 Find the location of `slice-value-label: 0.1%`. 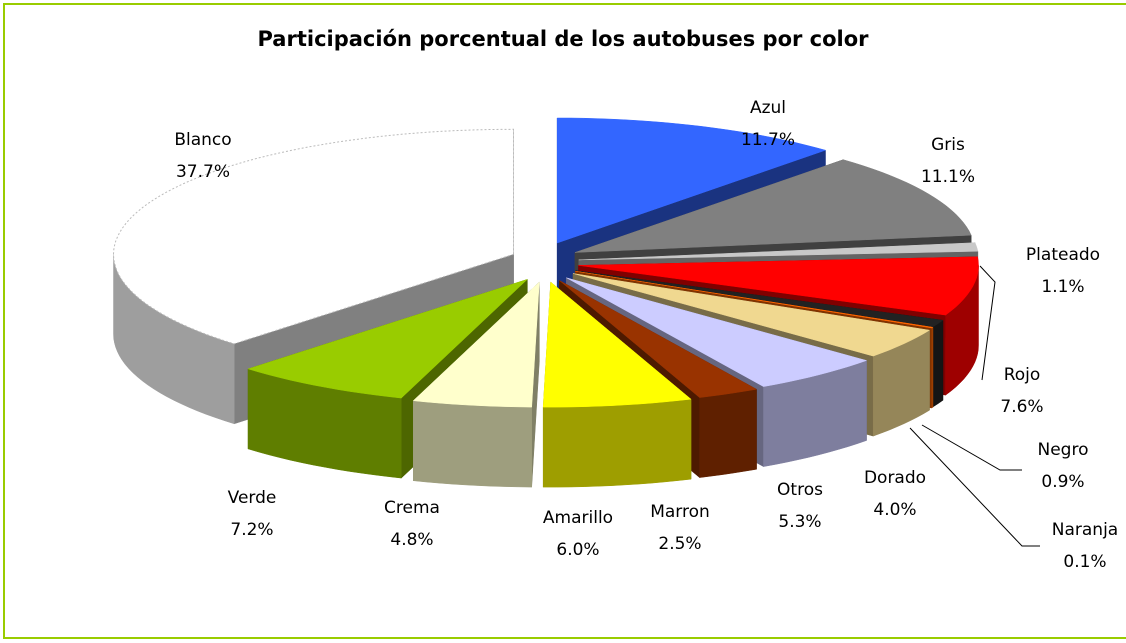

slice-value-label: 0.1% is located at coordinates (1084, 562).